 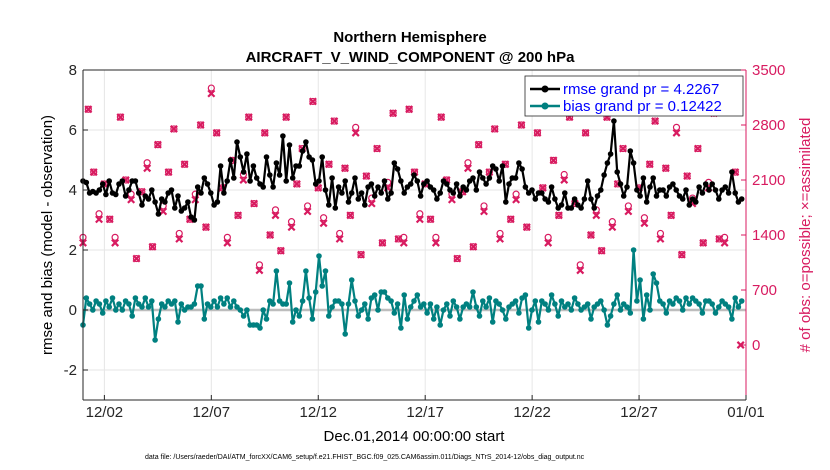 I want to click on x-tick-label: 12/12, so click(x=318, y=412).